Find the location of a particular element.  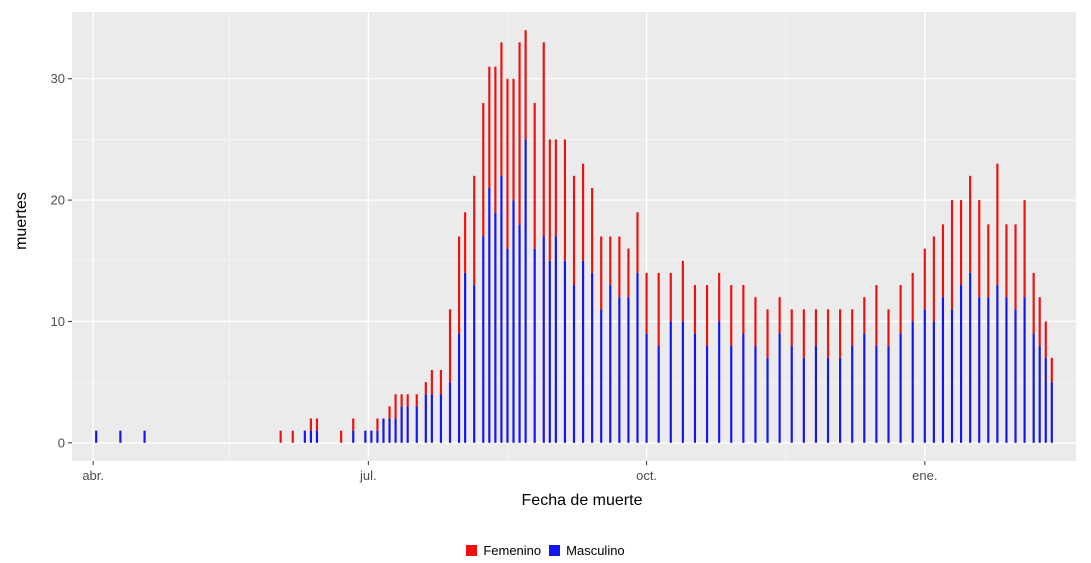

y-axis-title: muertes is located at coordinates (21, 221).